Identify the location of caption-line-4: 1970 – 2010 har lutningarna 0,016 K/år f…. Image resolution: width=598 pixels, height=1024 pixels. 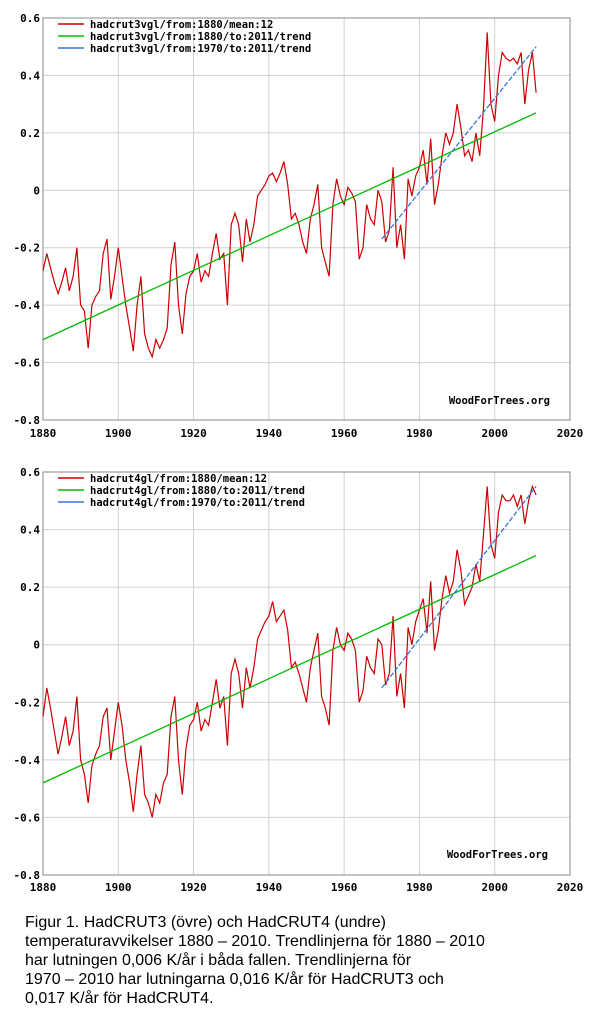
(234, 979).